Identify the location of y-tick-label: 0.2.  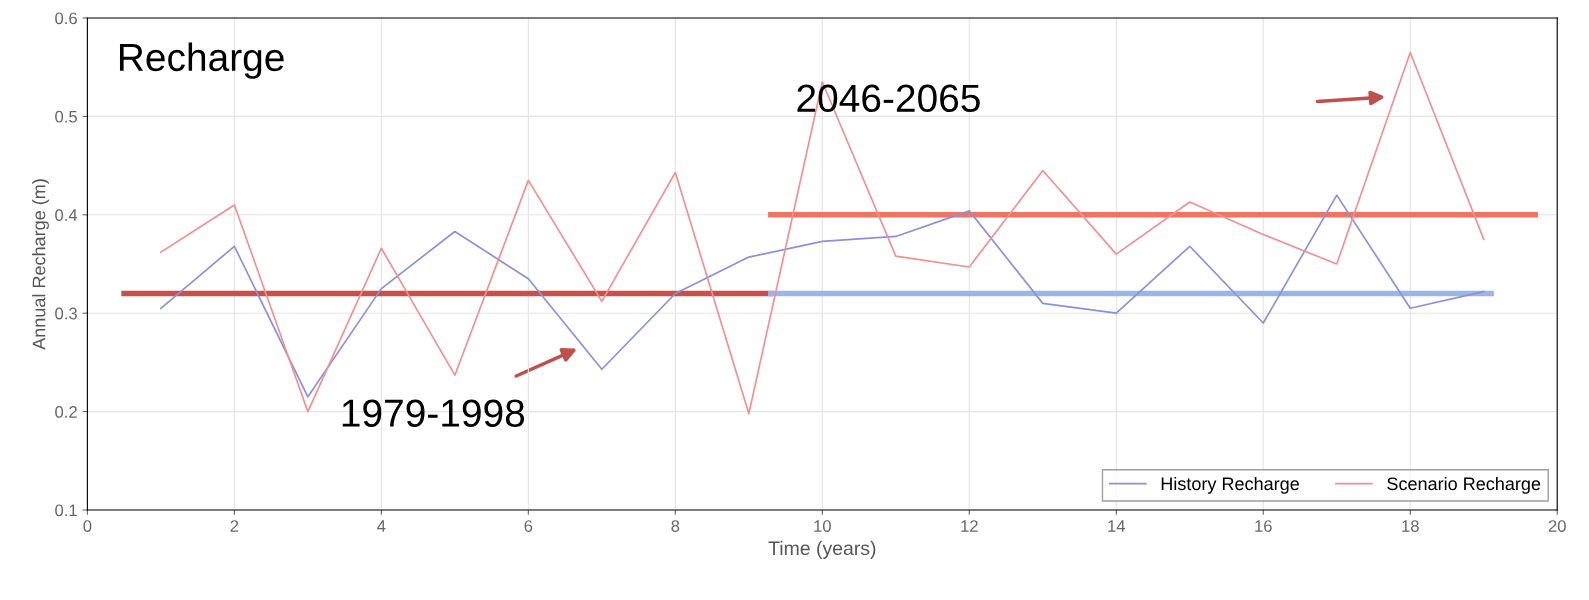
(66, 412).